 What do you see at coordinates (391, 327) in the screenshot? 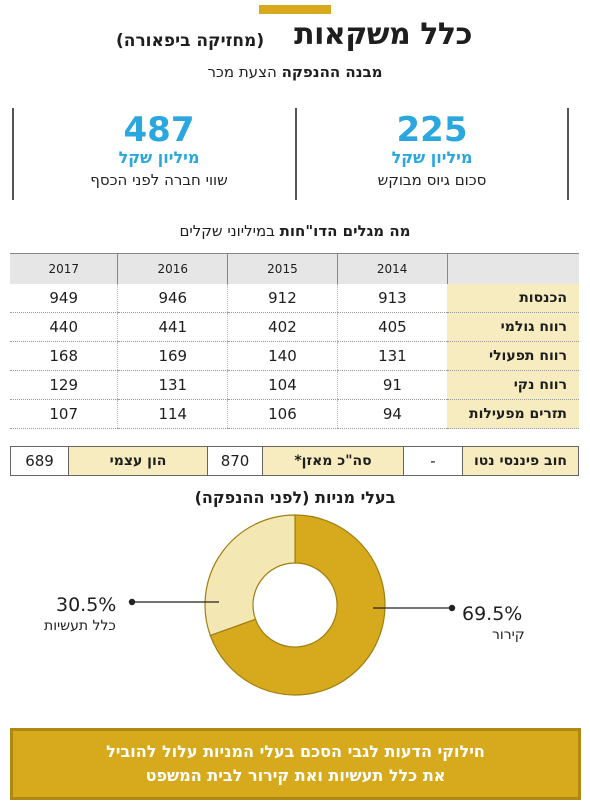
I see `table-cell: 405` at bounding box center [391, 327].